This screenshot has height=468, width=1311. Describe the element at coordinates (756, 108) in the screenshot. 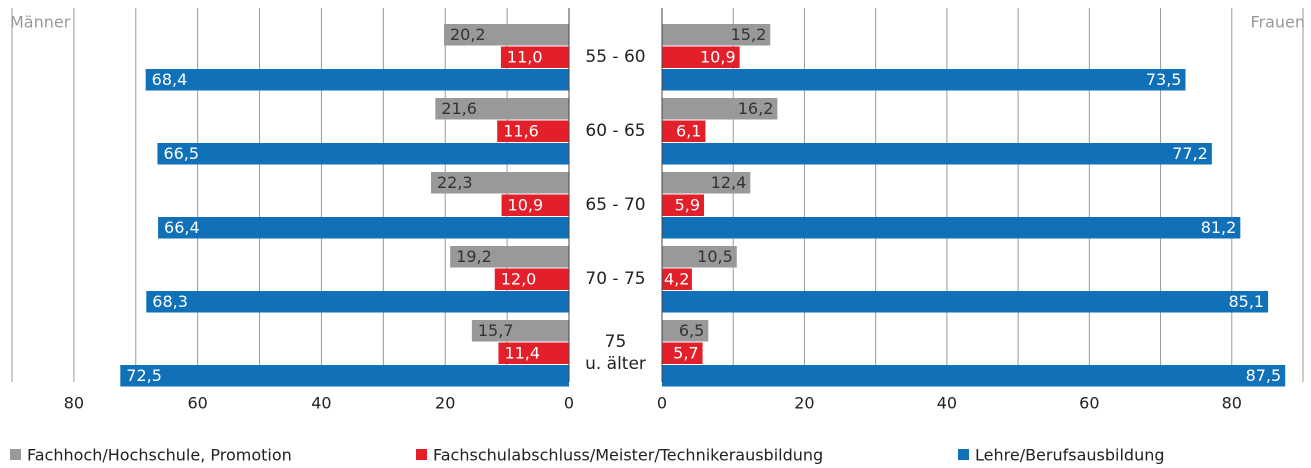

I see `value-label: 16,2` at that location.